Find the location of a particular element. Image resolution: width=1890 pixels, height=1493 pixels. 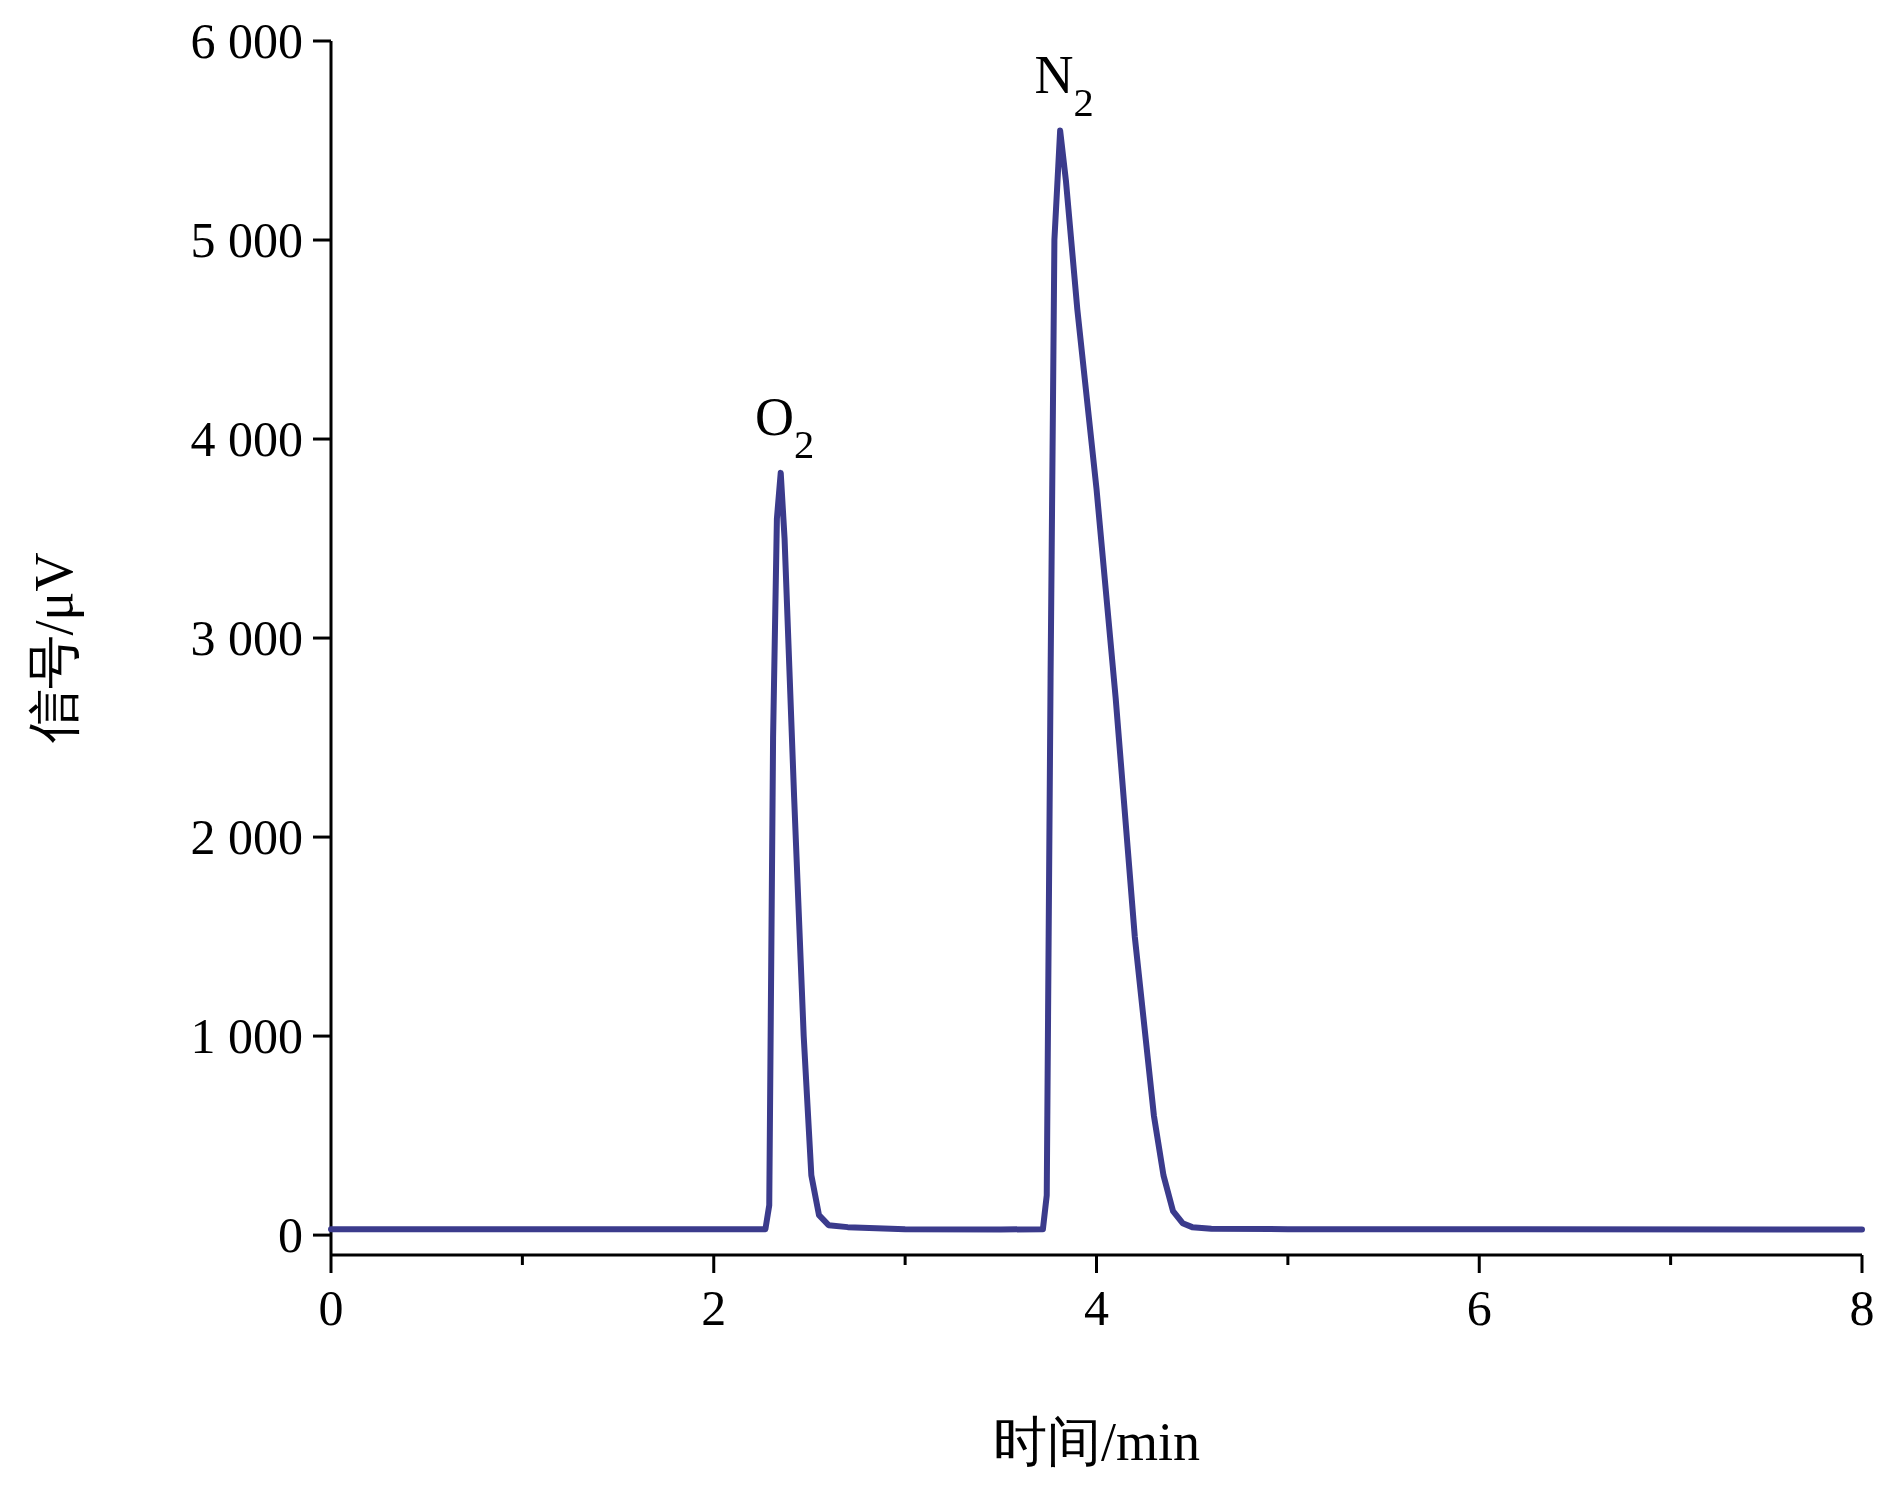

x-tick-label: 8 is located at coordinates (1862, 1308).